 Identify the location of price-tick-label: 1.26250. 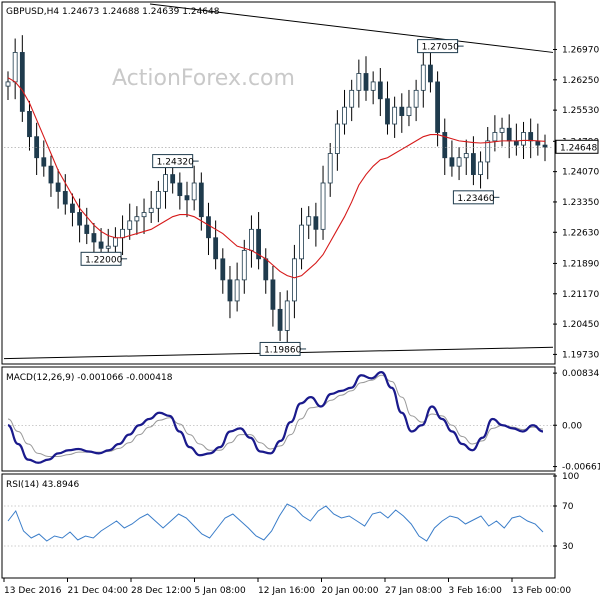
(580, 81).